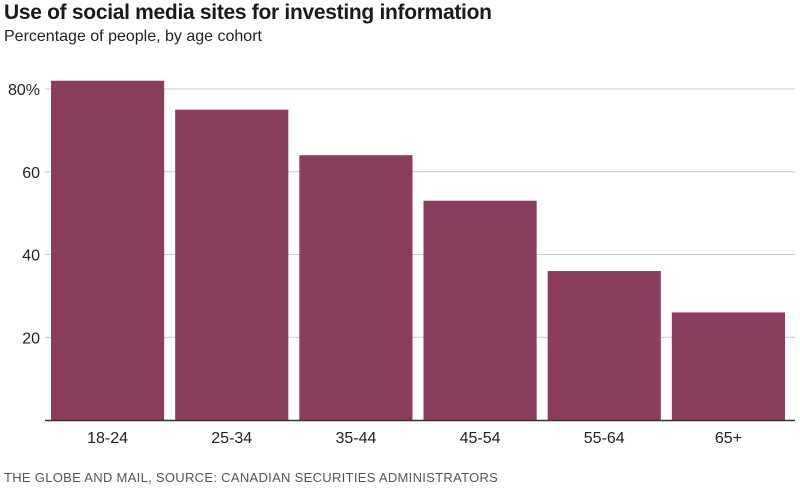  Describe the element at coordinates (31, 256) in the screenshot. I see `y-tick-label: 40` at that location.